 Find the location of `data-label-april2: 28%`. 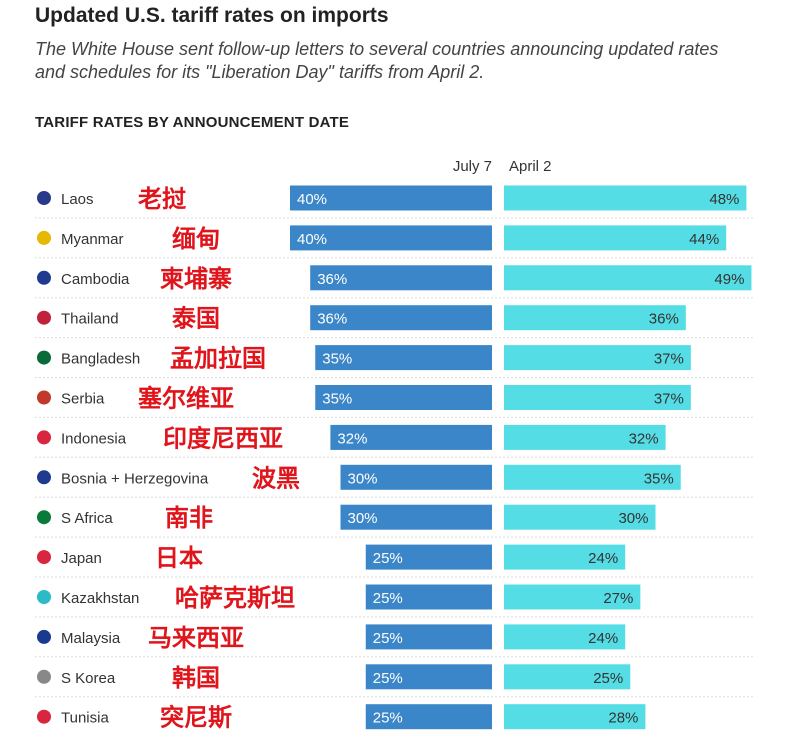

data-label-april2: 28% is located at coordinates (623, 718).